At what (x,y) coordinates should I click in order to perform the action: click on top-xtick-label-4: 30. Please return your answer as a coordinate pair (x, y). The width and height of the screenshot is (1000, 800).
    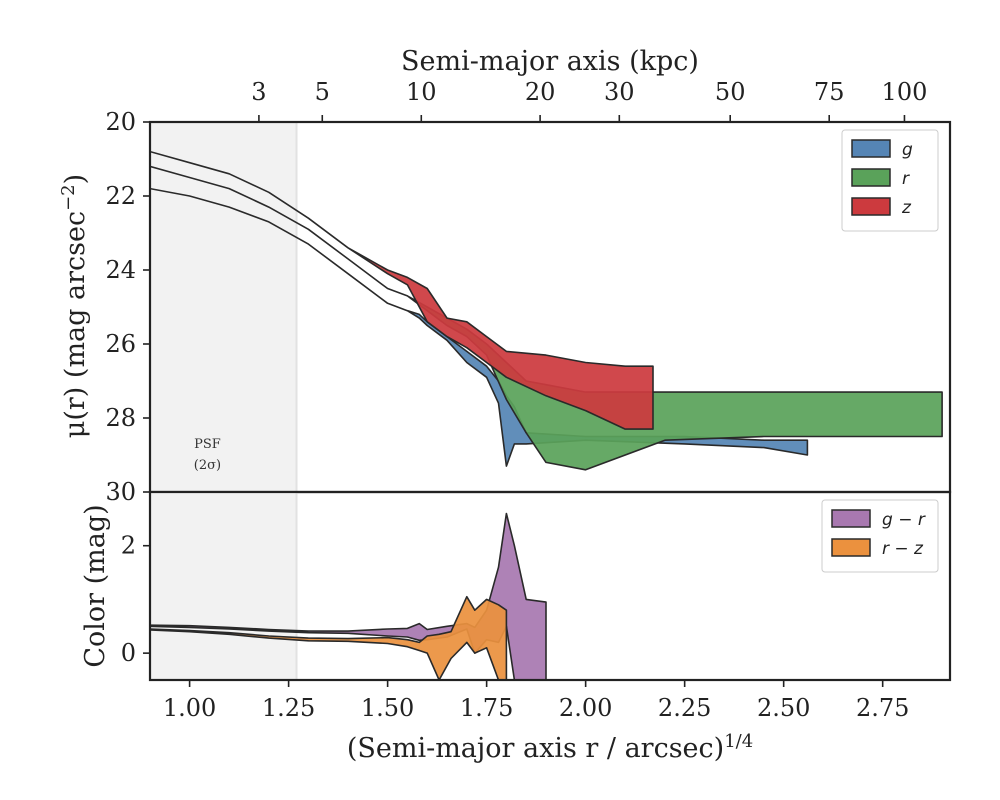
    Looking at the image, I should click on (619, 92).